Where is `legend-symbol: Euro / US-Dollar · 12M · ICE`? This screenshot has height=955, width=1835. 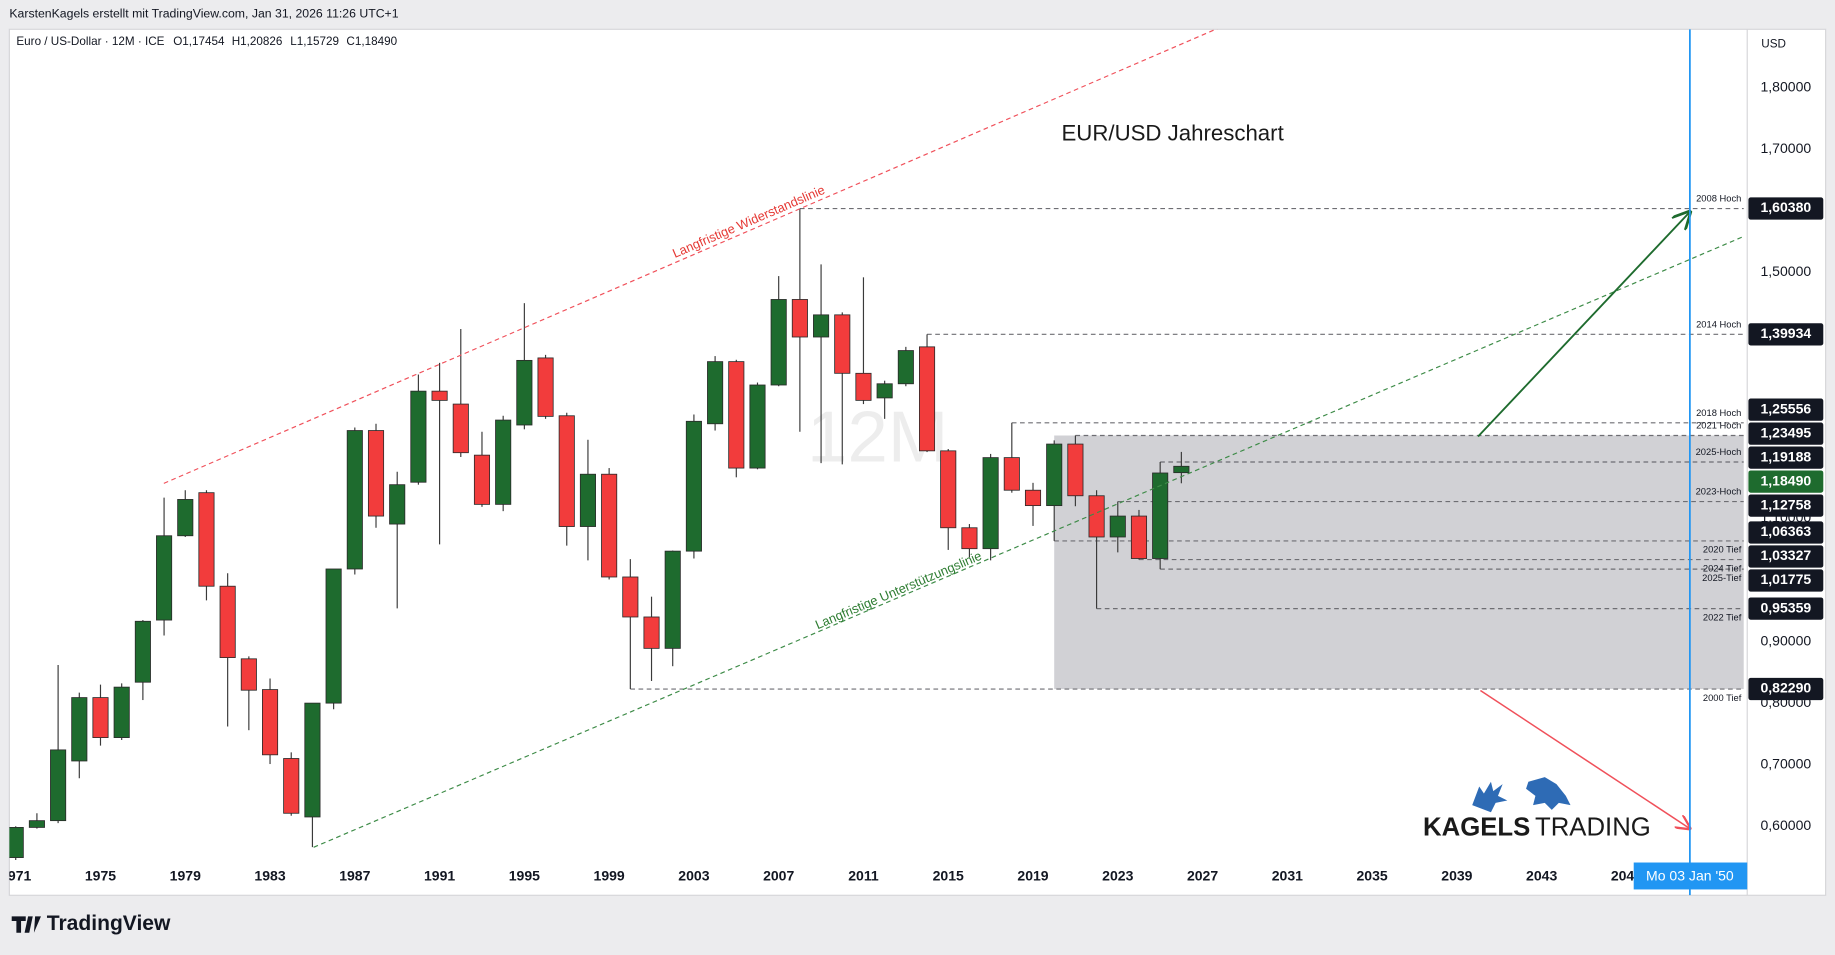
legend-symbol: Euro / US-Dollar · 12M · ICE is located at coordinates (90, 41).